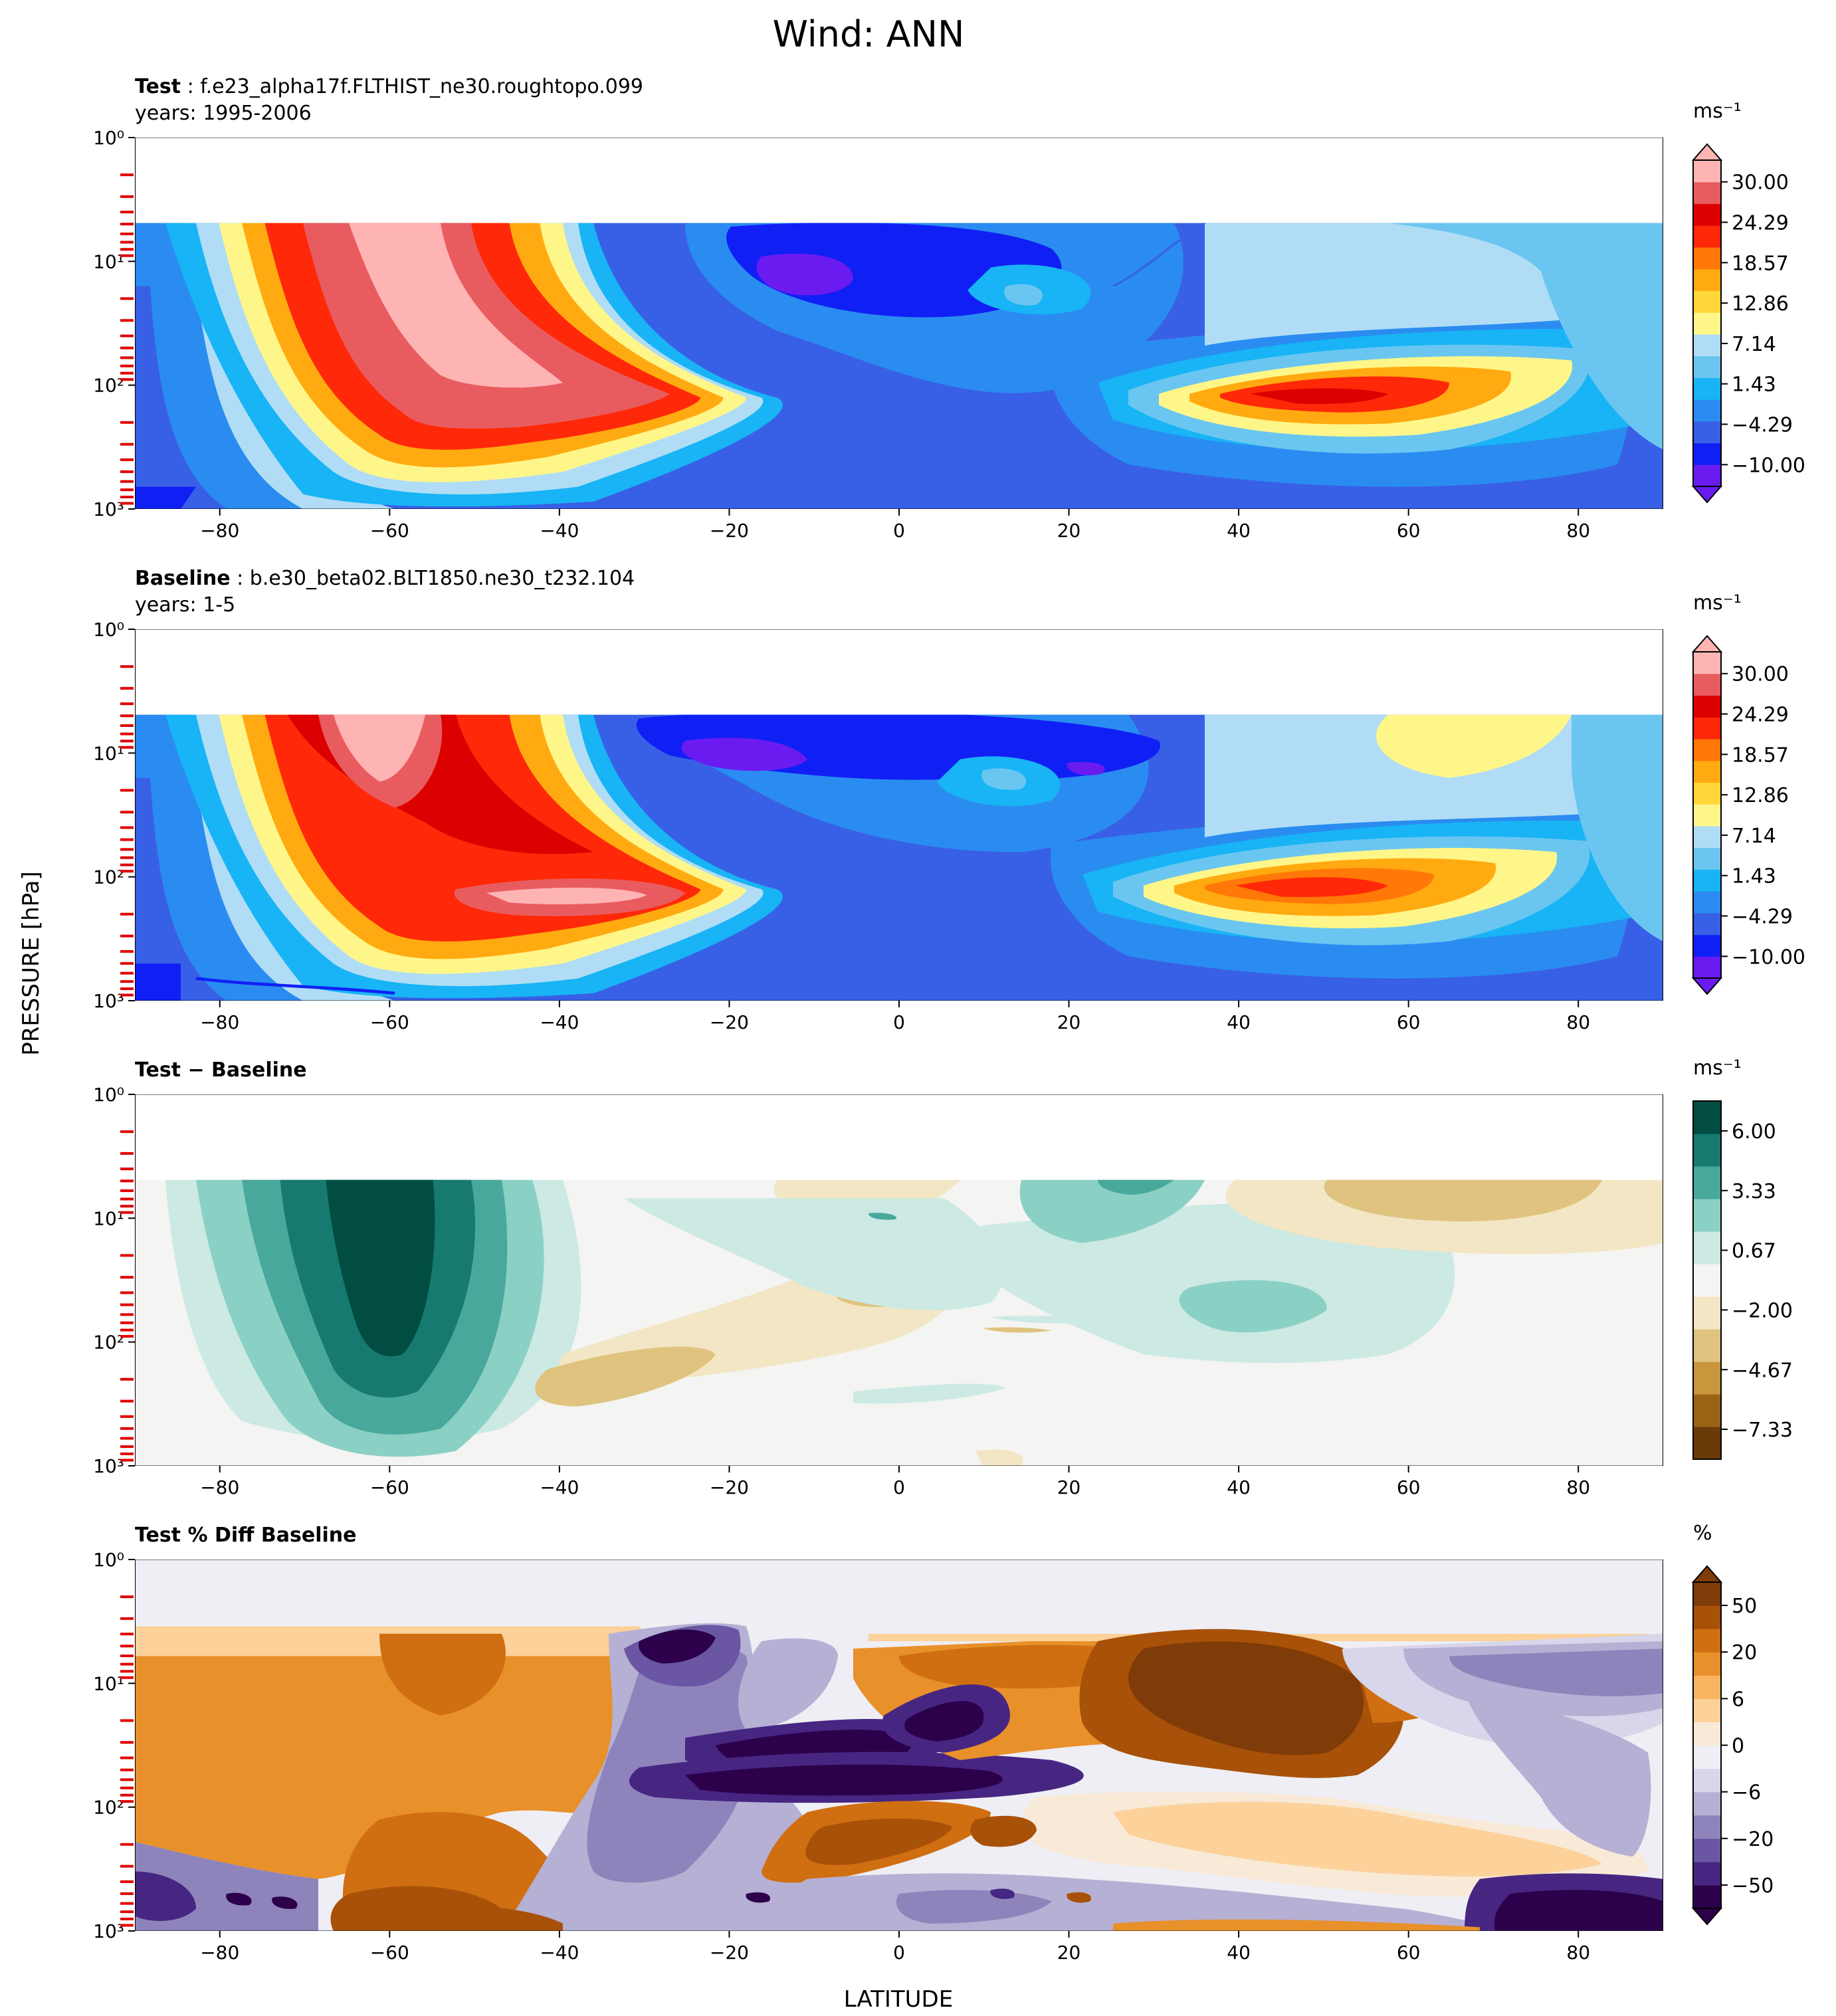 The height and width of the screenshot is (2016, 1836). I want to click on panel-diff-title-bold: Test − Baseline, so click(221, 1070).